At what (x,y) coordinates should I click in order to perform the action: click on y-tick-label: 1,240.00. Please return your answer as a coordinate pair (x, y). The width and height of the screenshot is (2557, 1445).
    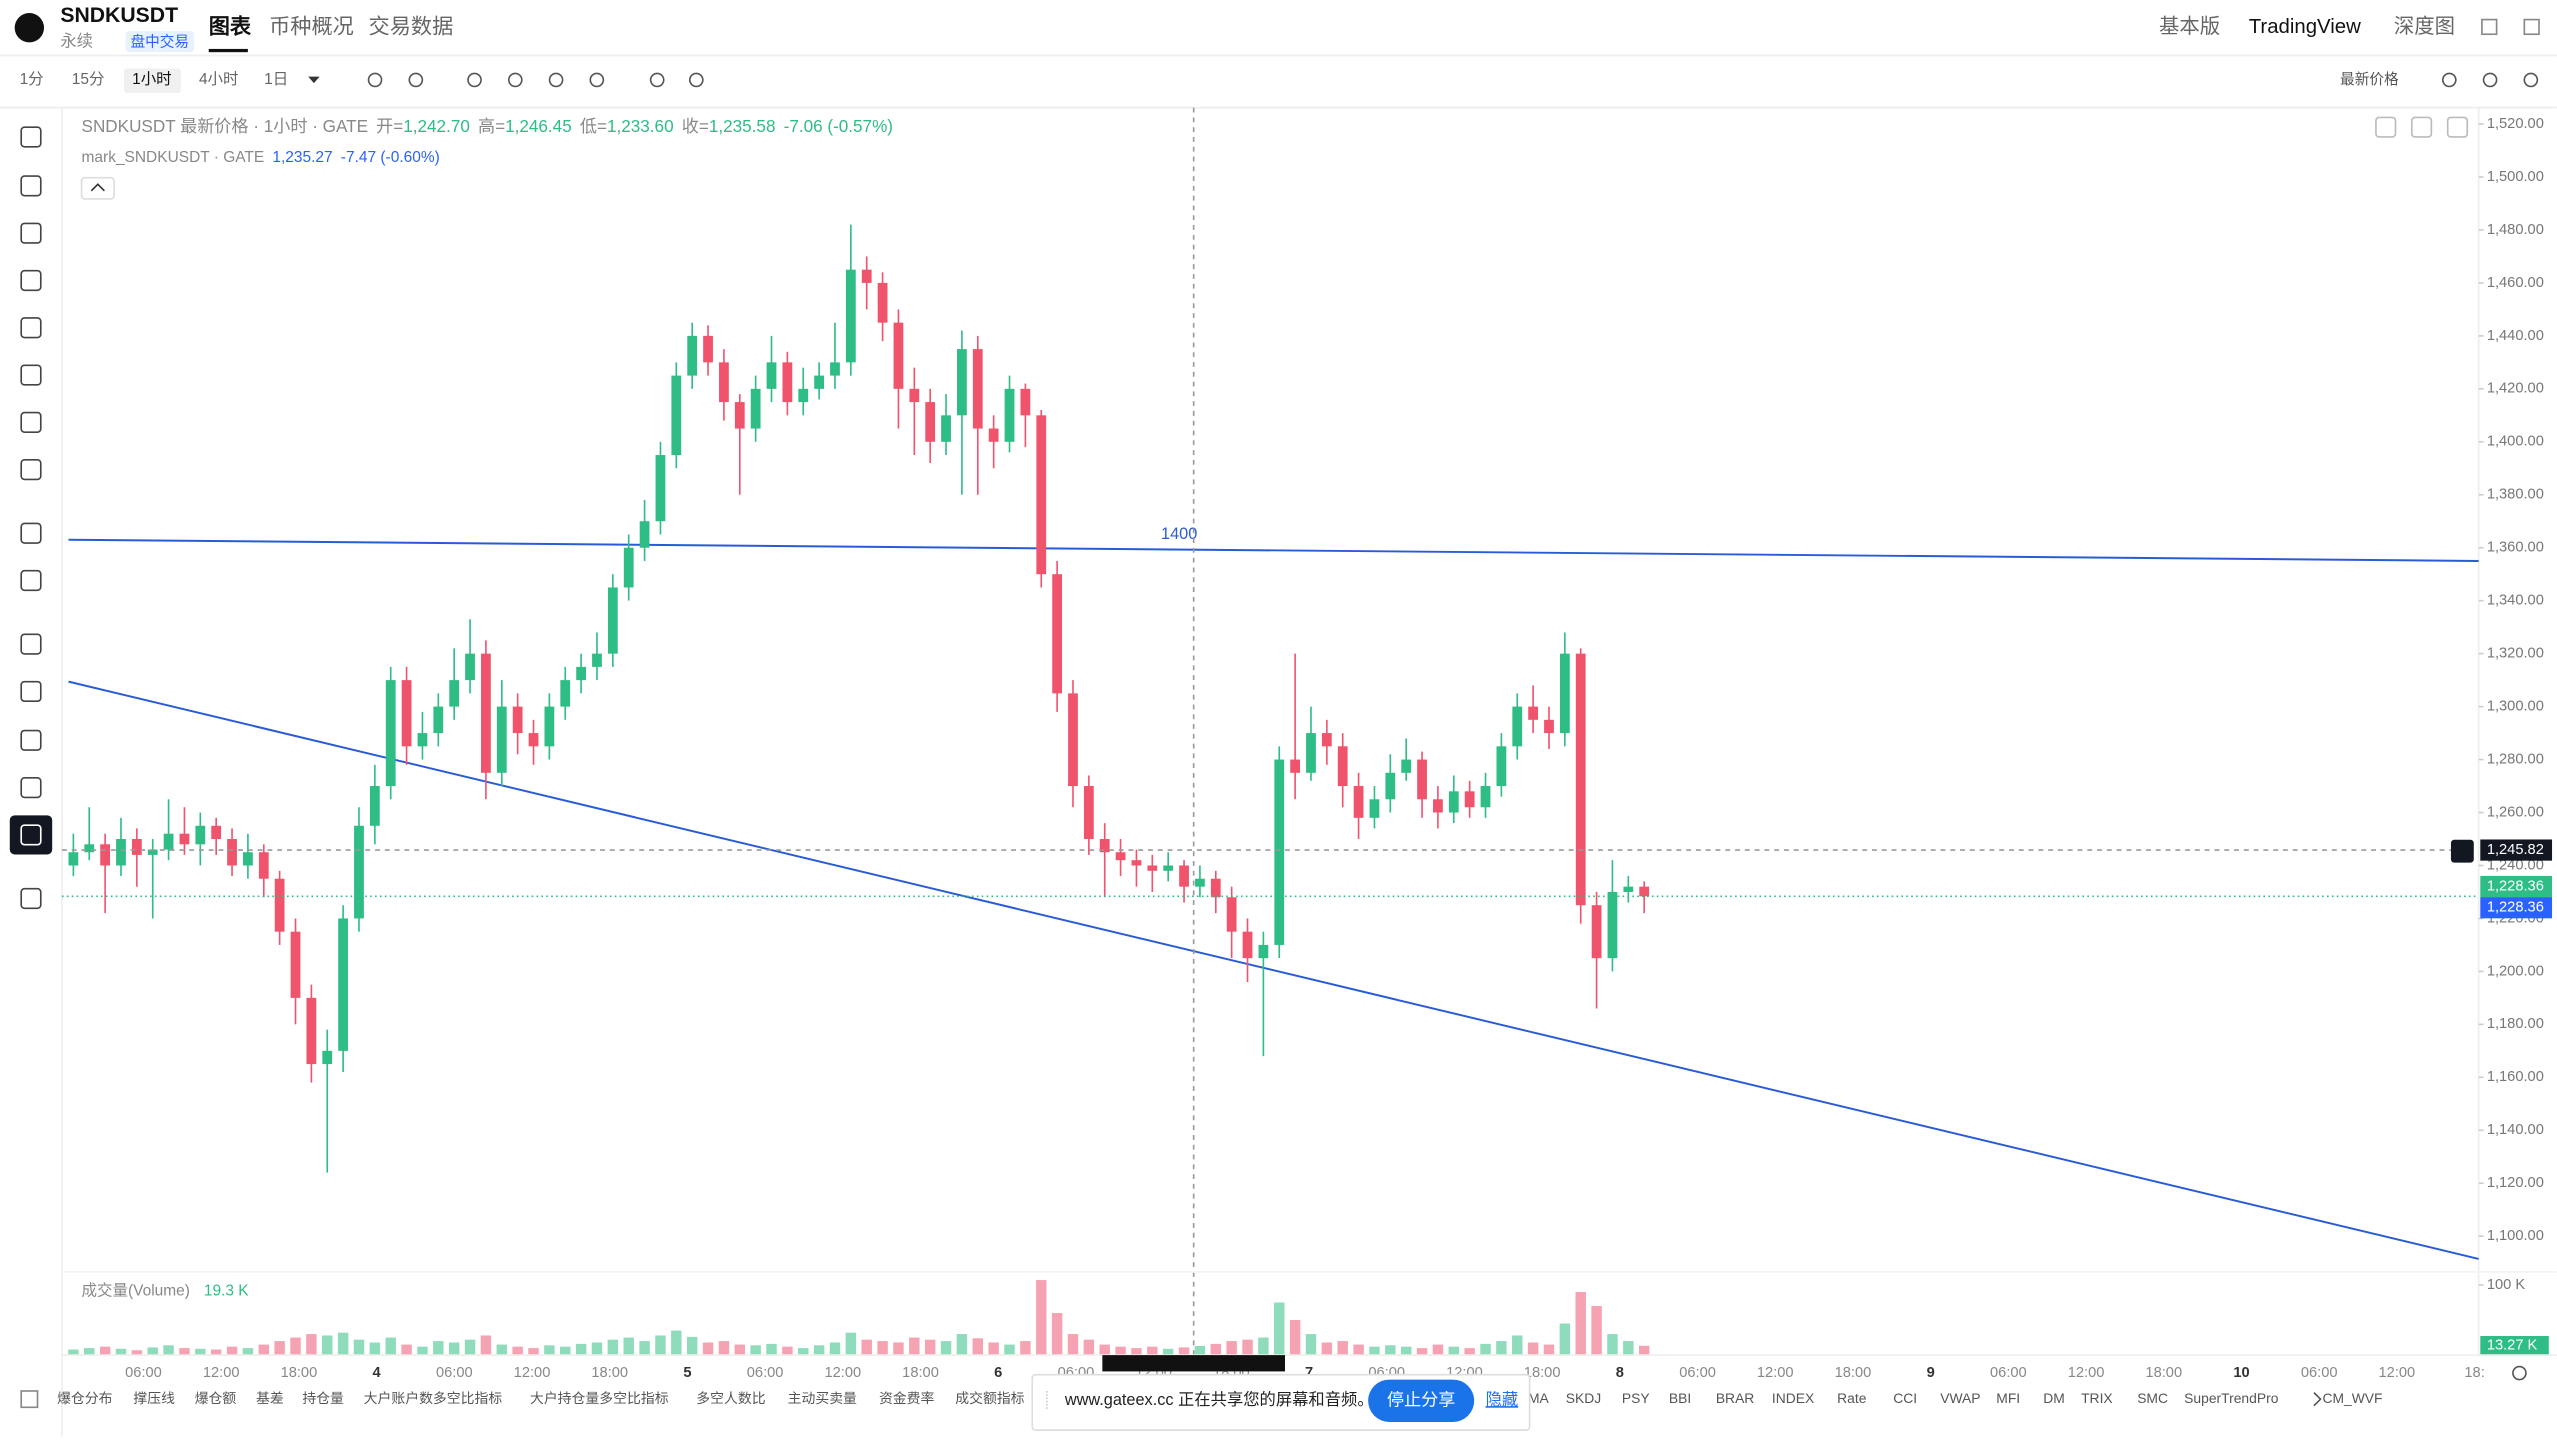
    Looking at the image, I should click on (2515, 865).